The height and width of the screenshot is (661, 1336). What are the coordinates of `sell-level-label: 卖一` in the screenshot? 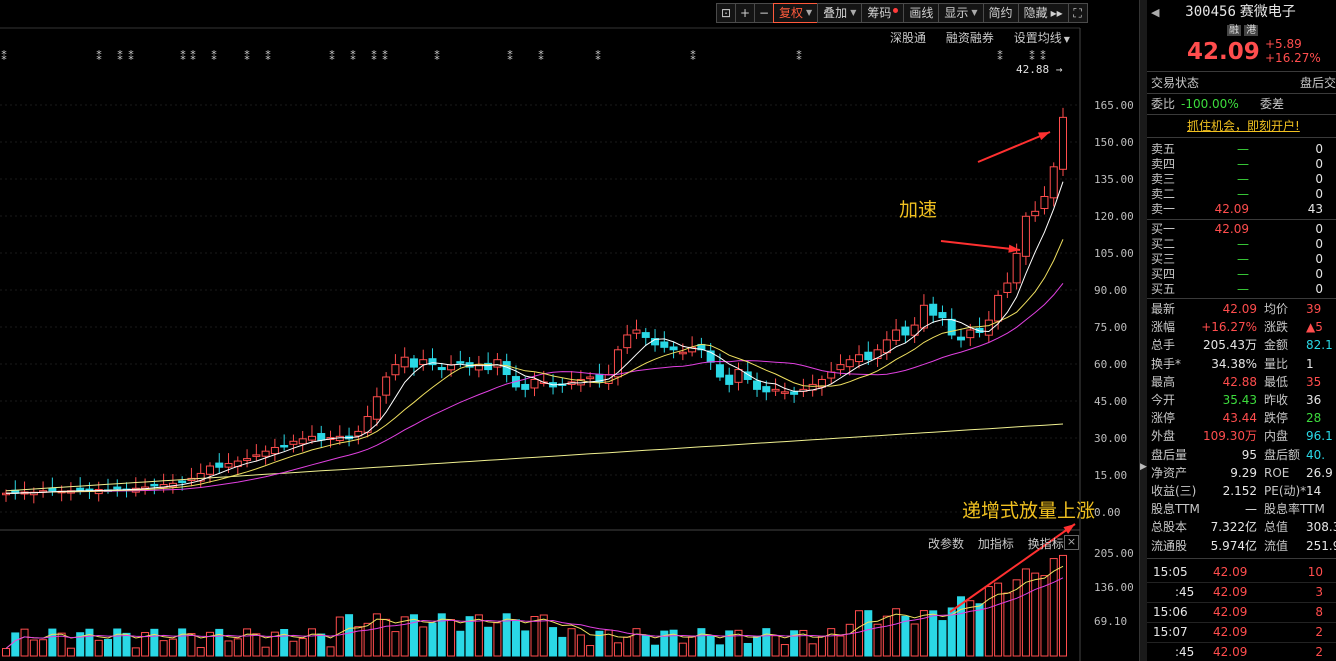 It's located at (1163, 209).